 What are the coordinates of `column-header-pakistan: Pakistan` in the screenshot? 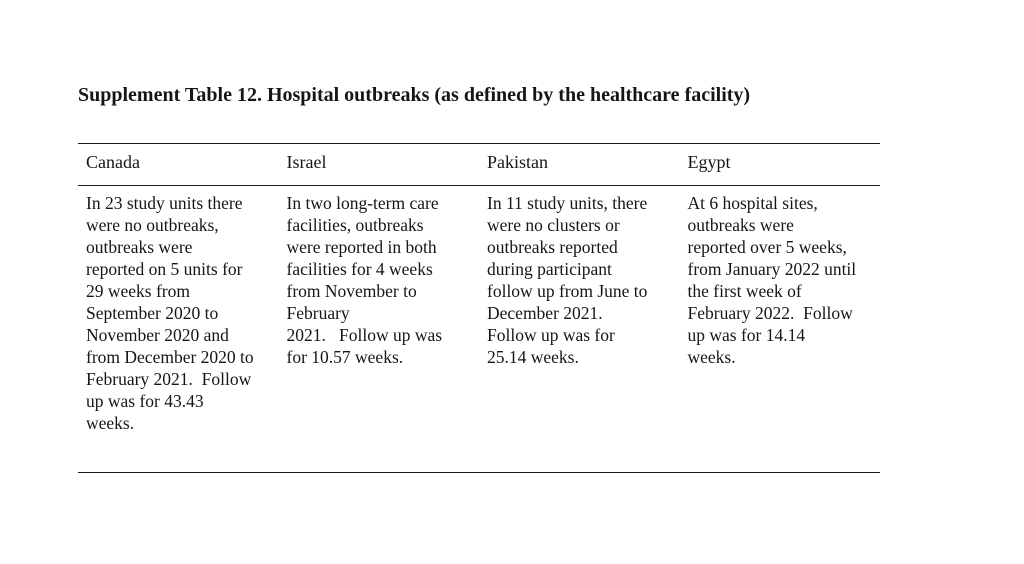 It's located at (517, 162).